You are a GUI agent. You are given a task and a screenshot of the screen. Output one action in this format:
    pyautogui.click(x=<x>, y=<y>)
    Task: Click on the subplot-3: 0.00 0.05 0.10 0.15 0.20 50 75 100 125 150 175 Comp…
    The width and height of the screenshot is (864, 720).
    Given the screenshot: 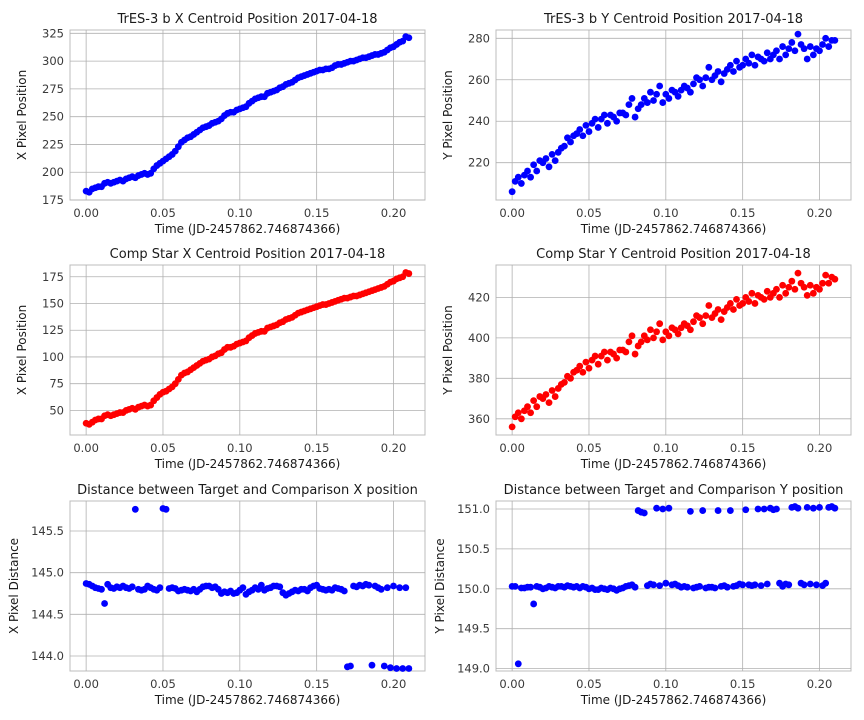 What is the action you would take?
    pyautogui.click(x=220, y=359)
    